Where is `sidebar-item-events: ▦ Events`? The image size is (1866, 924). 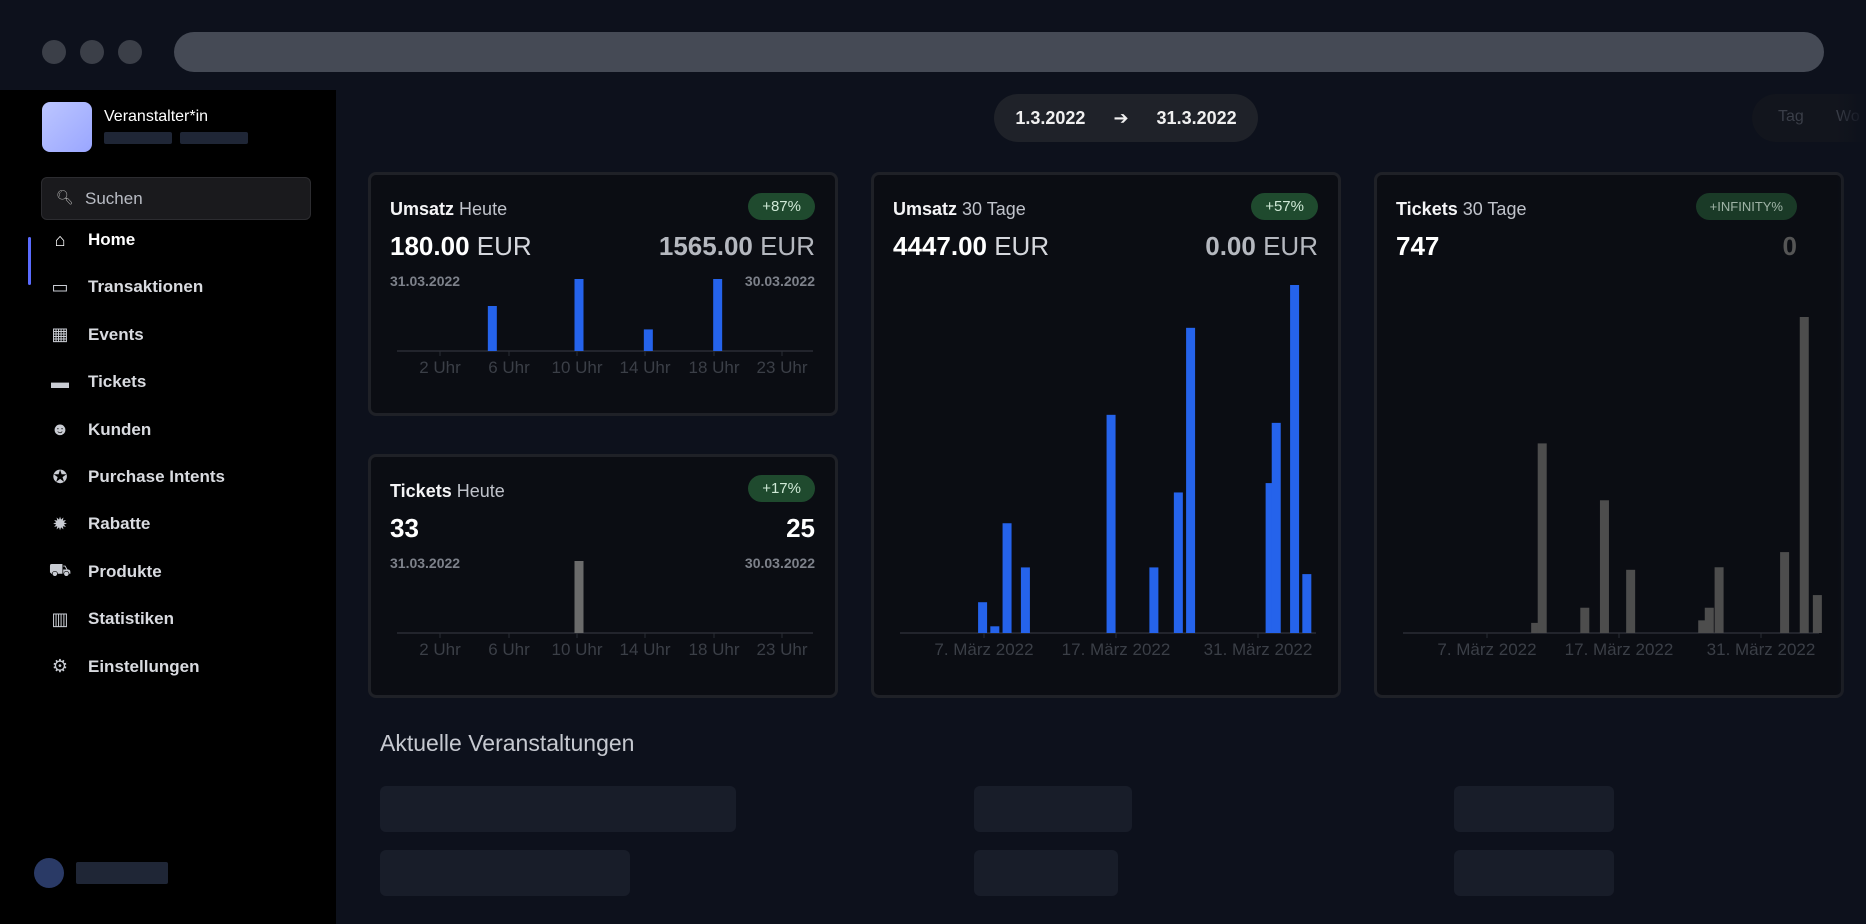 sidebar-item-events: ▦ Events is located at coordinates (173, 335).